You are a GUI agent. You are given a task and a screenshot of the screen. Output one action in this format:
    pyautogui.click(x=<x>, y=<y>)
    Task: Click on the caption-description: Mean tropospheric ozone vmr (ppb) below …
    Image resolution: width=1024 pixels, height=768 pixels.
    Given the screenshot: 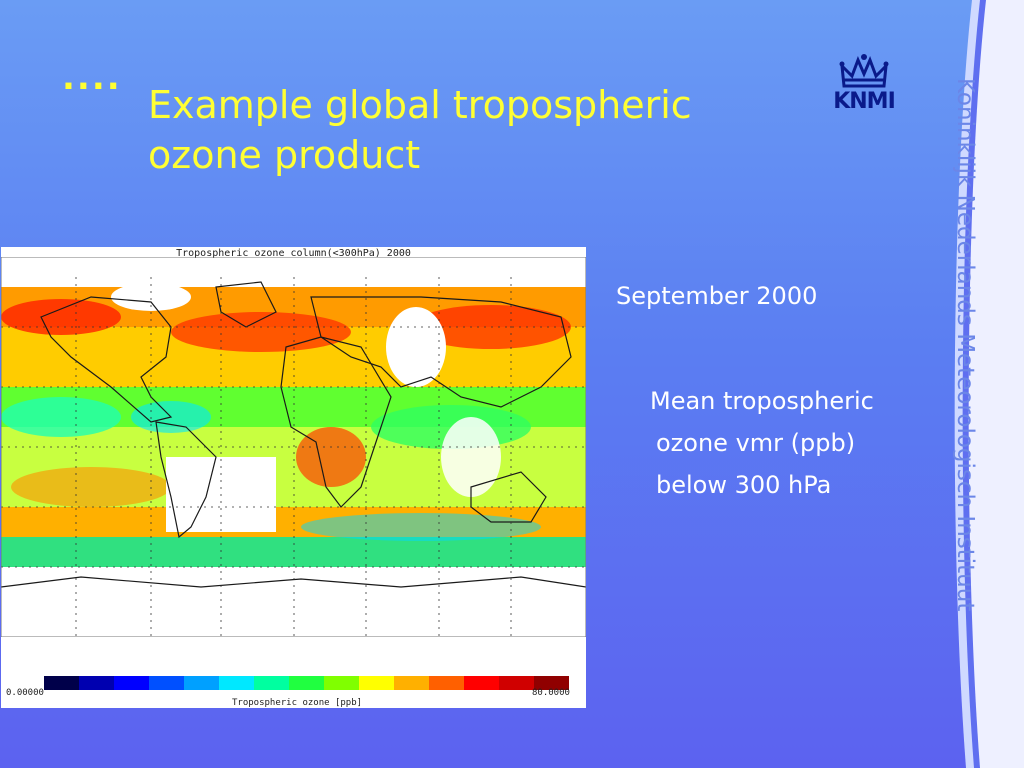 What is the action you would take?
    pyautogui.click(x=800, y=443)
    